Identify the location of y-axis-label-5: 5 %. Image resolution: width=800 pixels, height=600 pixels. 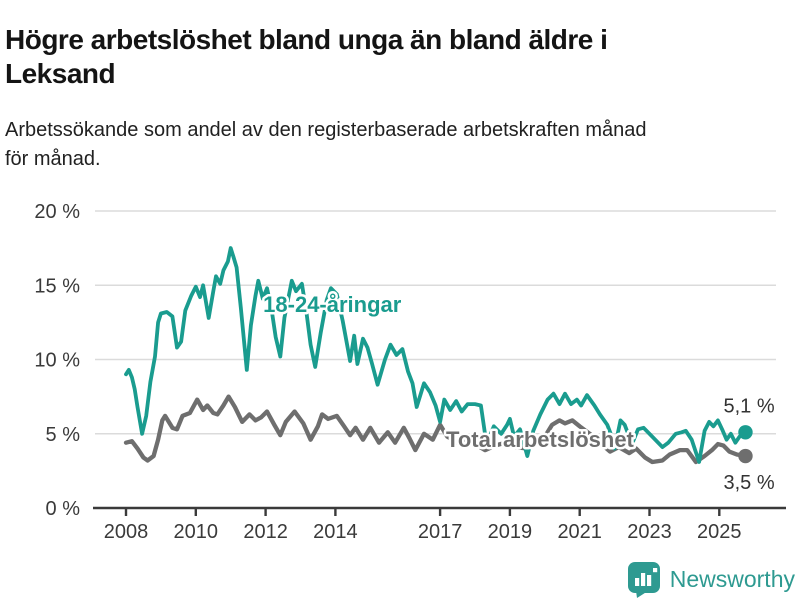
(63, 435).